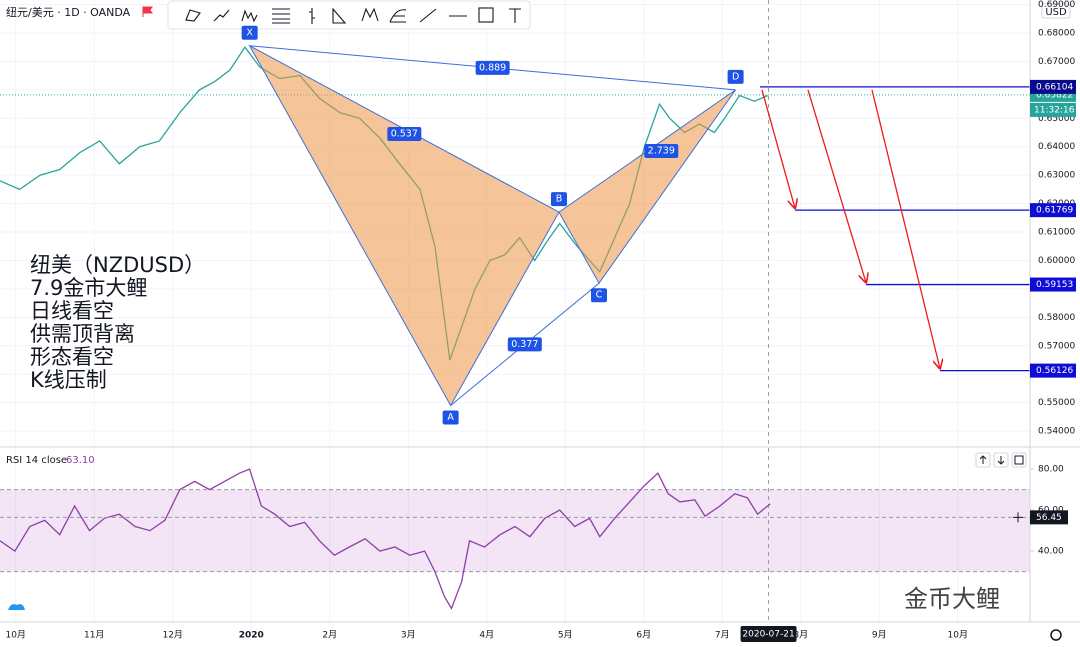 Image resolution: width=1080 pixels, height=647 pixels. What do you see at coordinates (1056, 5) in the screenshot?
I see `y-tick-label: 0.69000` at bounding box center [1056, 5].